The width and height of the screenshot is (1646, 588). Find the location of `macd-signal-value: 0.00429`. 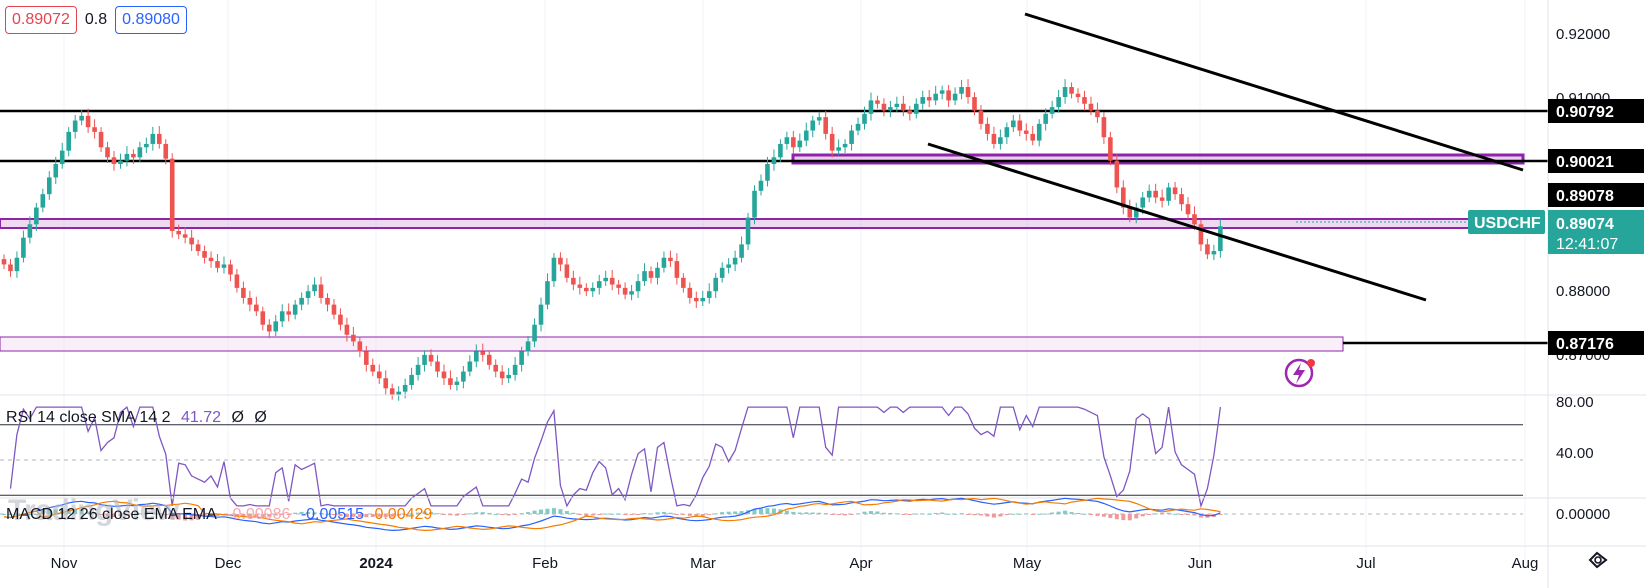

macd-signal-value: 0.00429 is located at coordinates (403, 514).